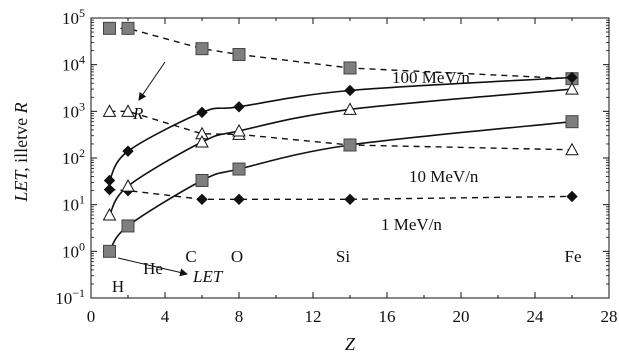 The width and height of the screenshot is (619, 356). Describe the element at coordinates (536, 316) in the screenshot. I see `x-tick-label: 24` at that location.